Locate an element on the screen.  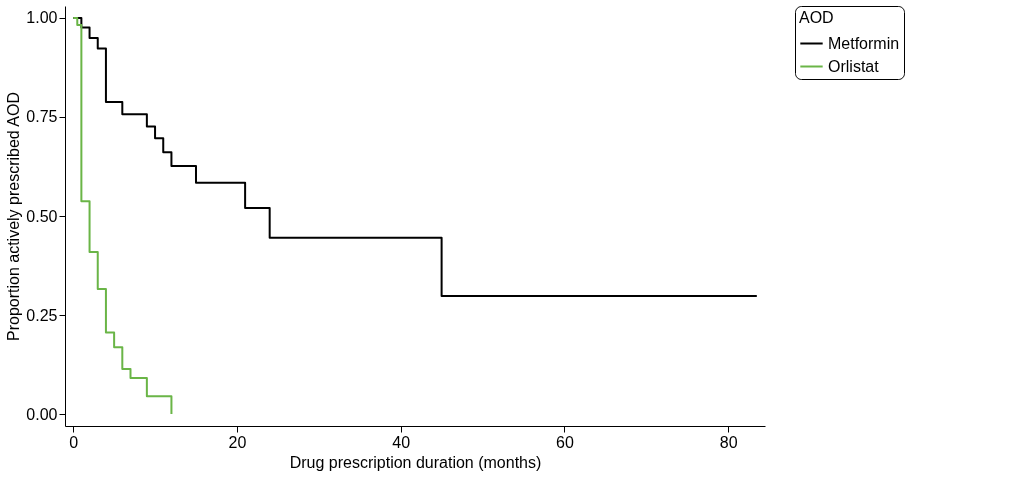
legend-title: AOD is located at coordinates (816, 17).